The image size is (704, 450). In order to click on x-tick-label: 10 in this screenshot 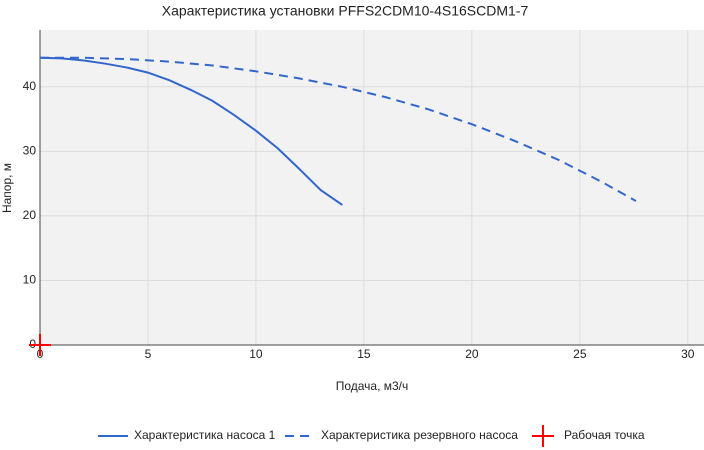, I will do `click(256, 354)`.